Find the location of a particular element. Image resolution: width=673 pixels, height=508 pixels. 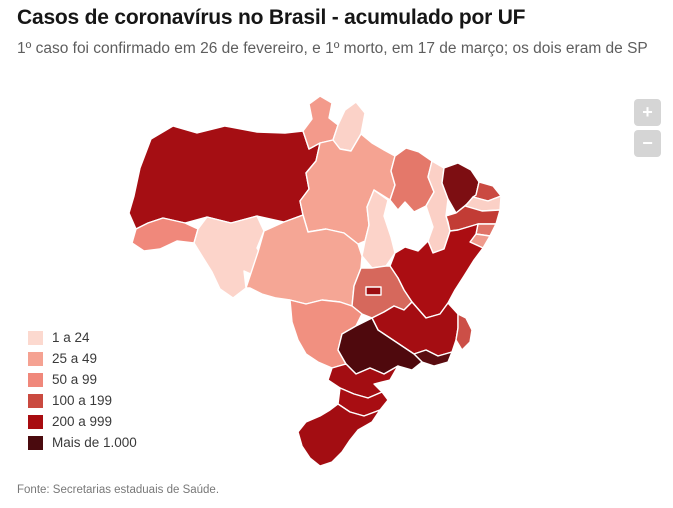

legend-item: 1 a 24 is located at coordinates (82, 337).